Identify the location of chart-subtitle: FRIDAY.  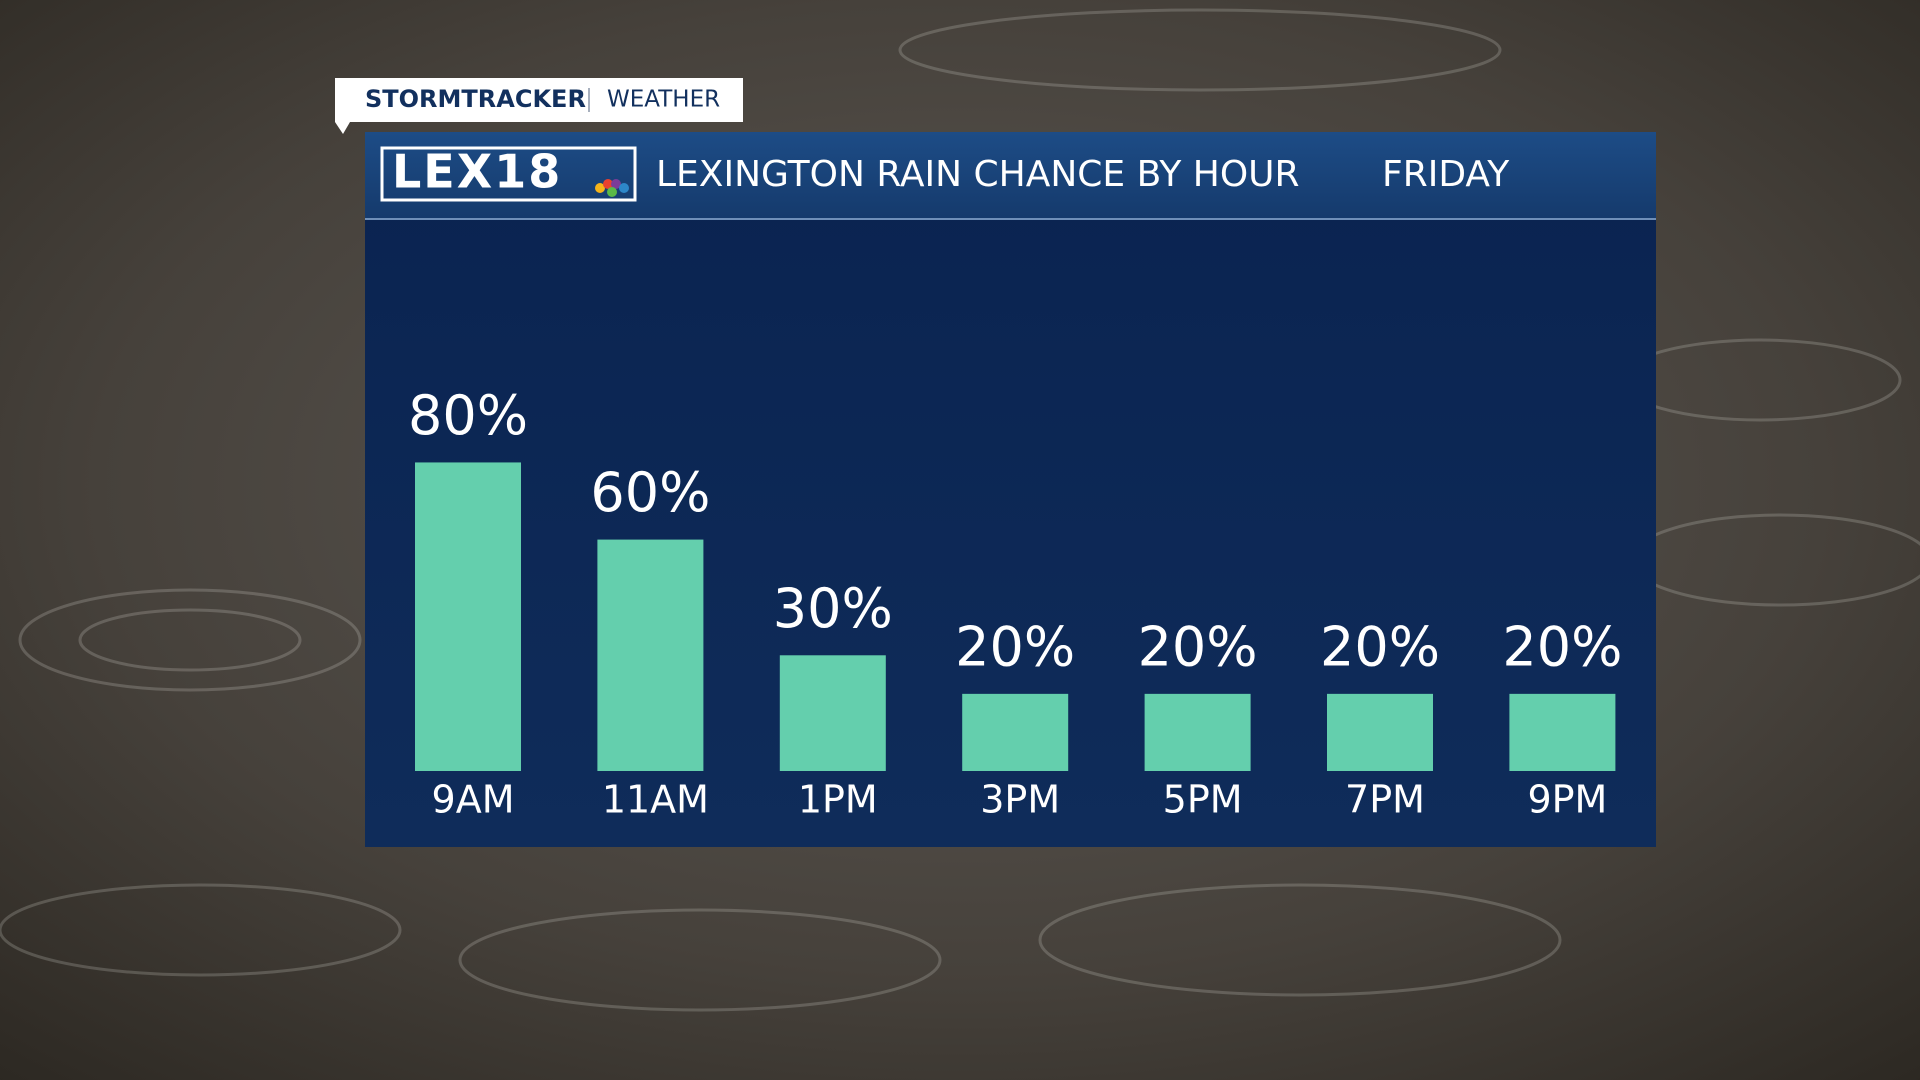
(1446, 174).